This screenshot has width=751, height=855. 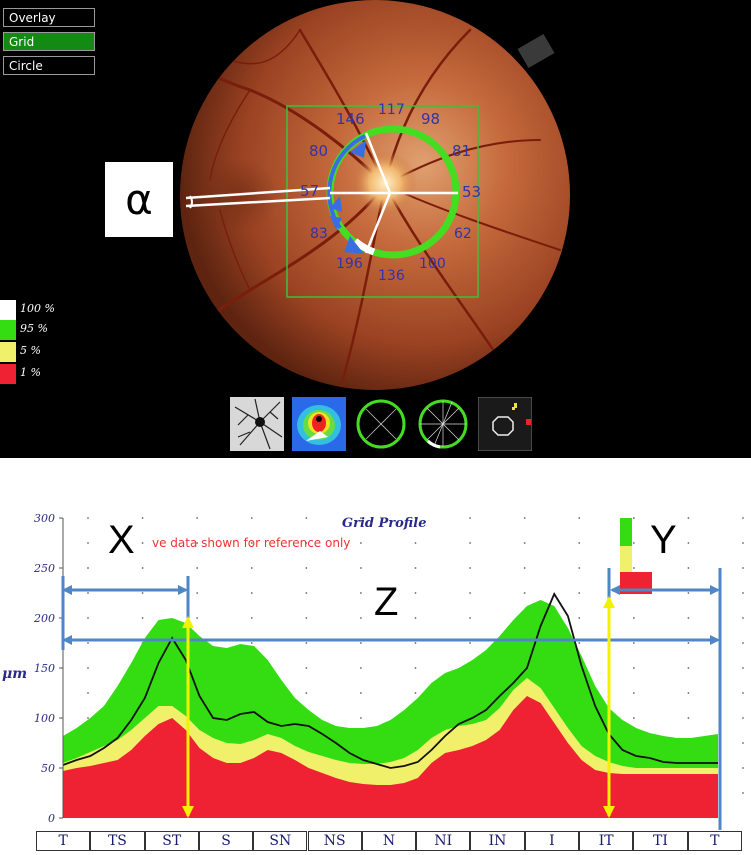 What do you see at coordinates (660, 841) in the screenshot?
I see `category-label: TI` at bounding box center [660, 841].